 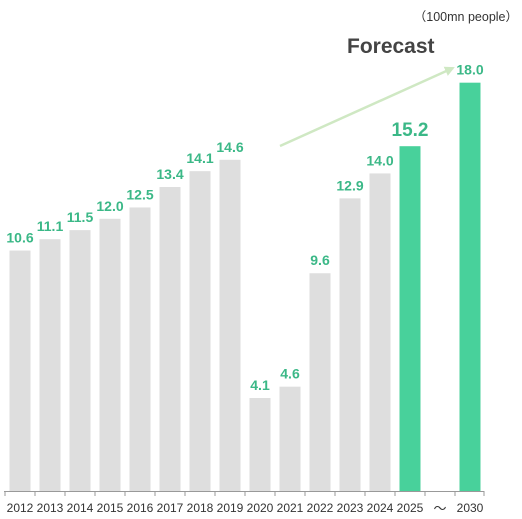 What do you see at coordinates (379, 160) in the screenshot?
I see `value-label-2024: 14.0` at bounding box center [379, 160].